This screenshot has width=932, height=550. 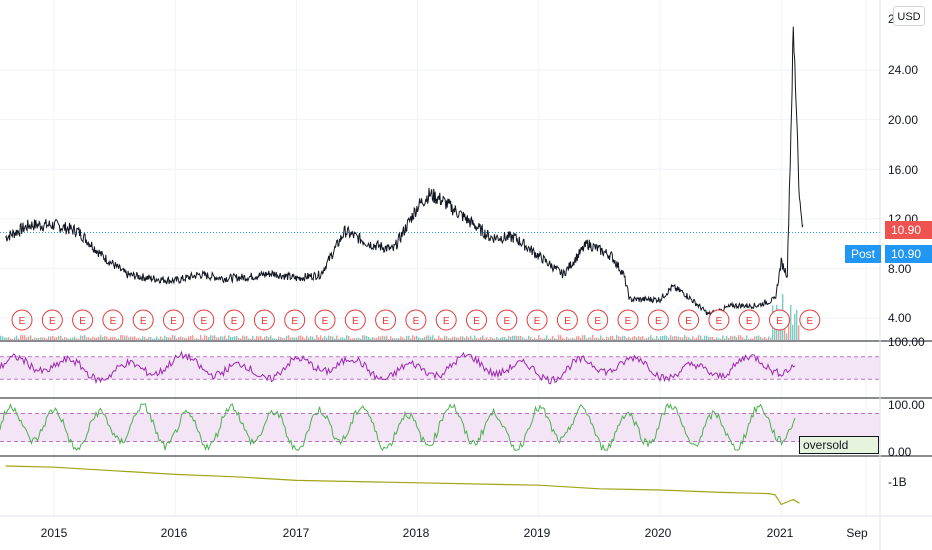 I want to click on stochastic-series-line, so click(x=398, y=427).